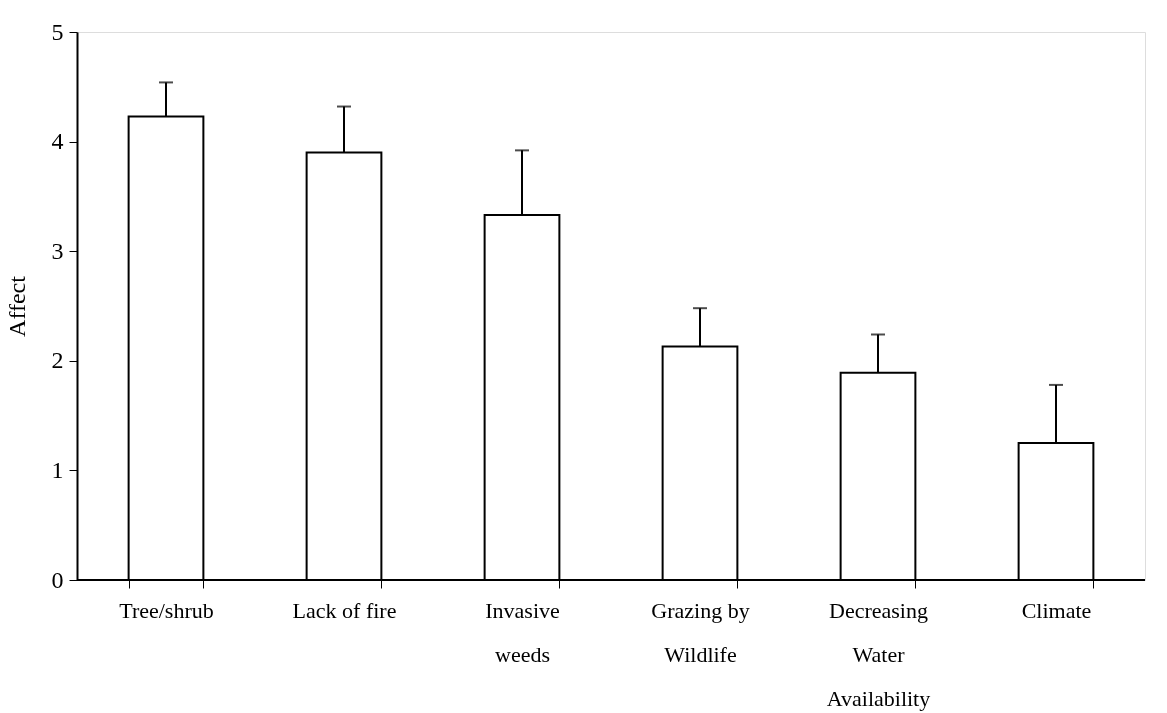 Image resolution: width=1167 pixels, height=713 pixels. What do you see at coordinates (344, 610) in the screenshot?
I see `x-tick-label: Lack of fire` at bounding box center [344, 610].